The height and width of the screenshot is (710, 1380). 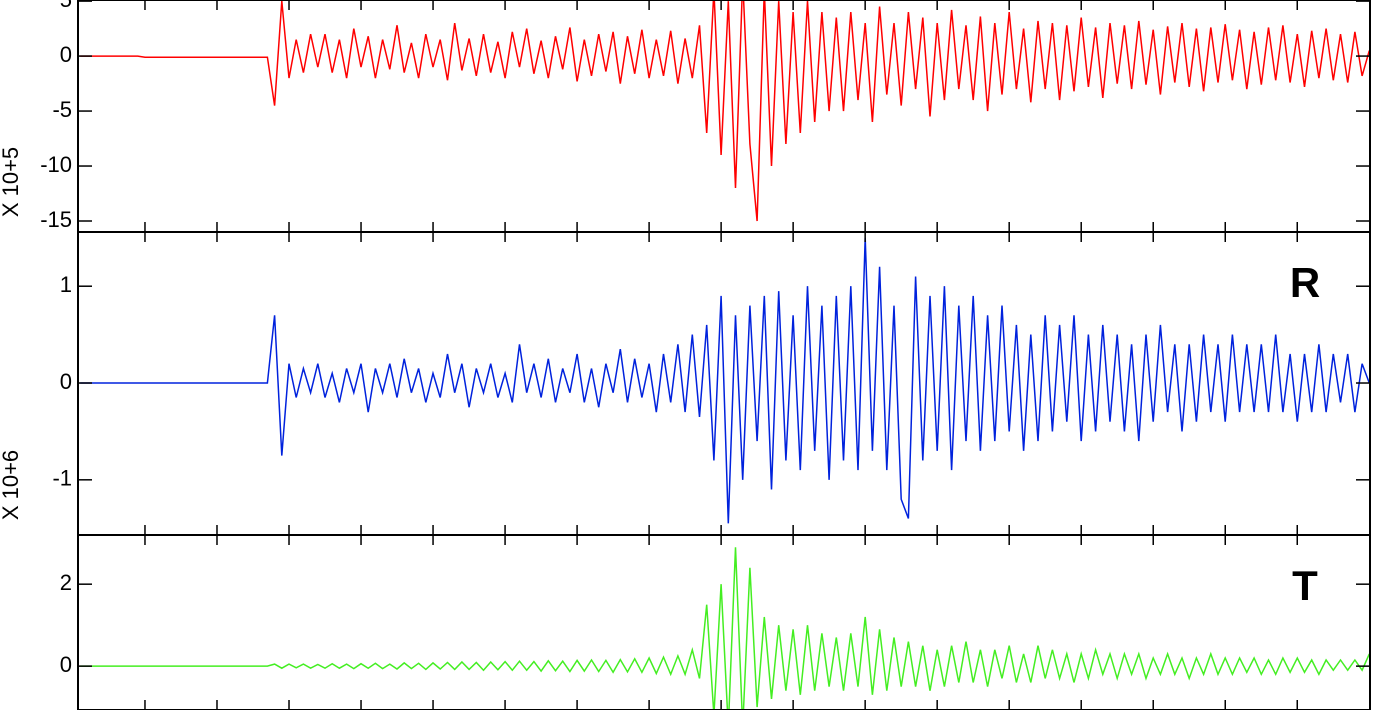 What do you see at coordinates (66, 6) in the screenshot?
I see `y-tick-label: 5` at bounding box center [66, 6].